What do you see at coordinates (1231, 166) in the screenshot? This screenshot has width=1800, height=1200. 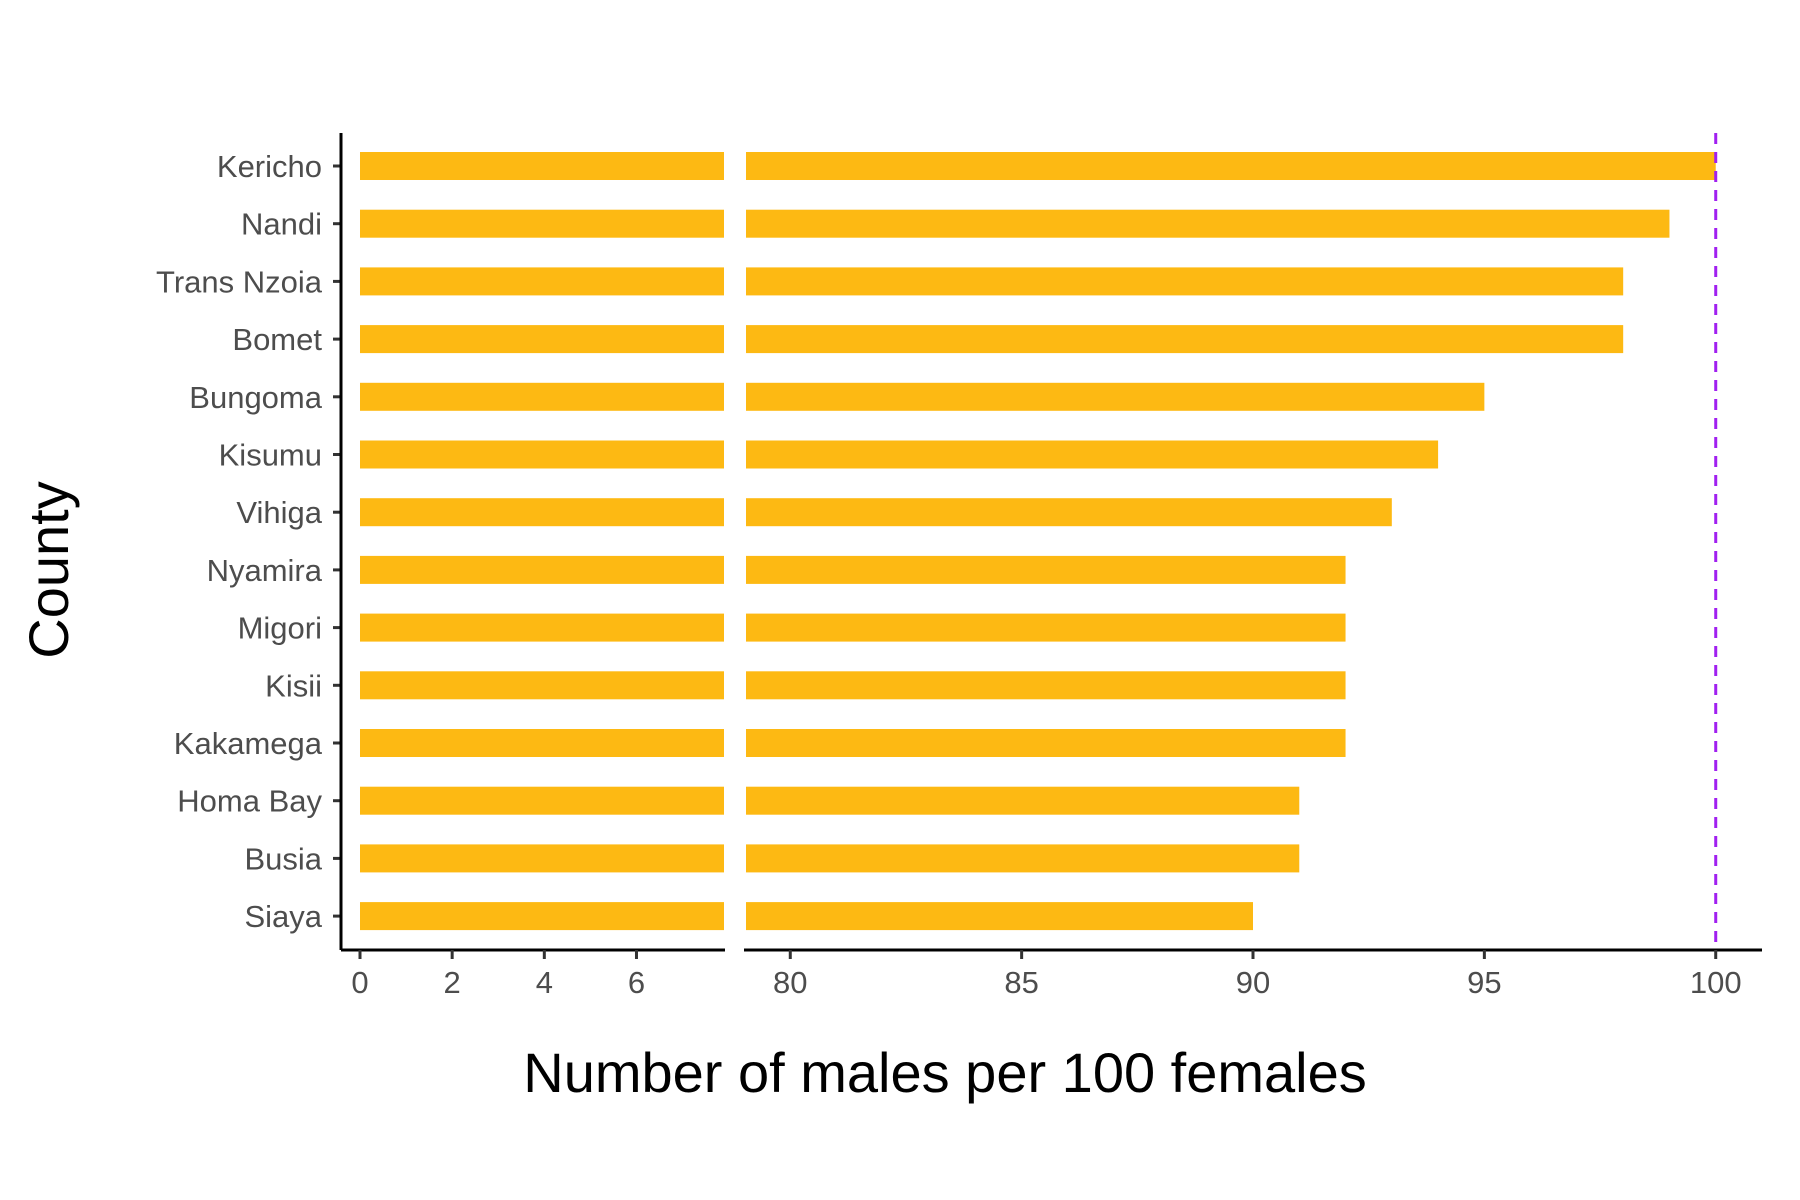 I see `bar-kericho` at bounding box center [1231, 166].